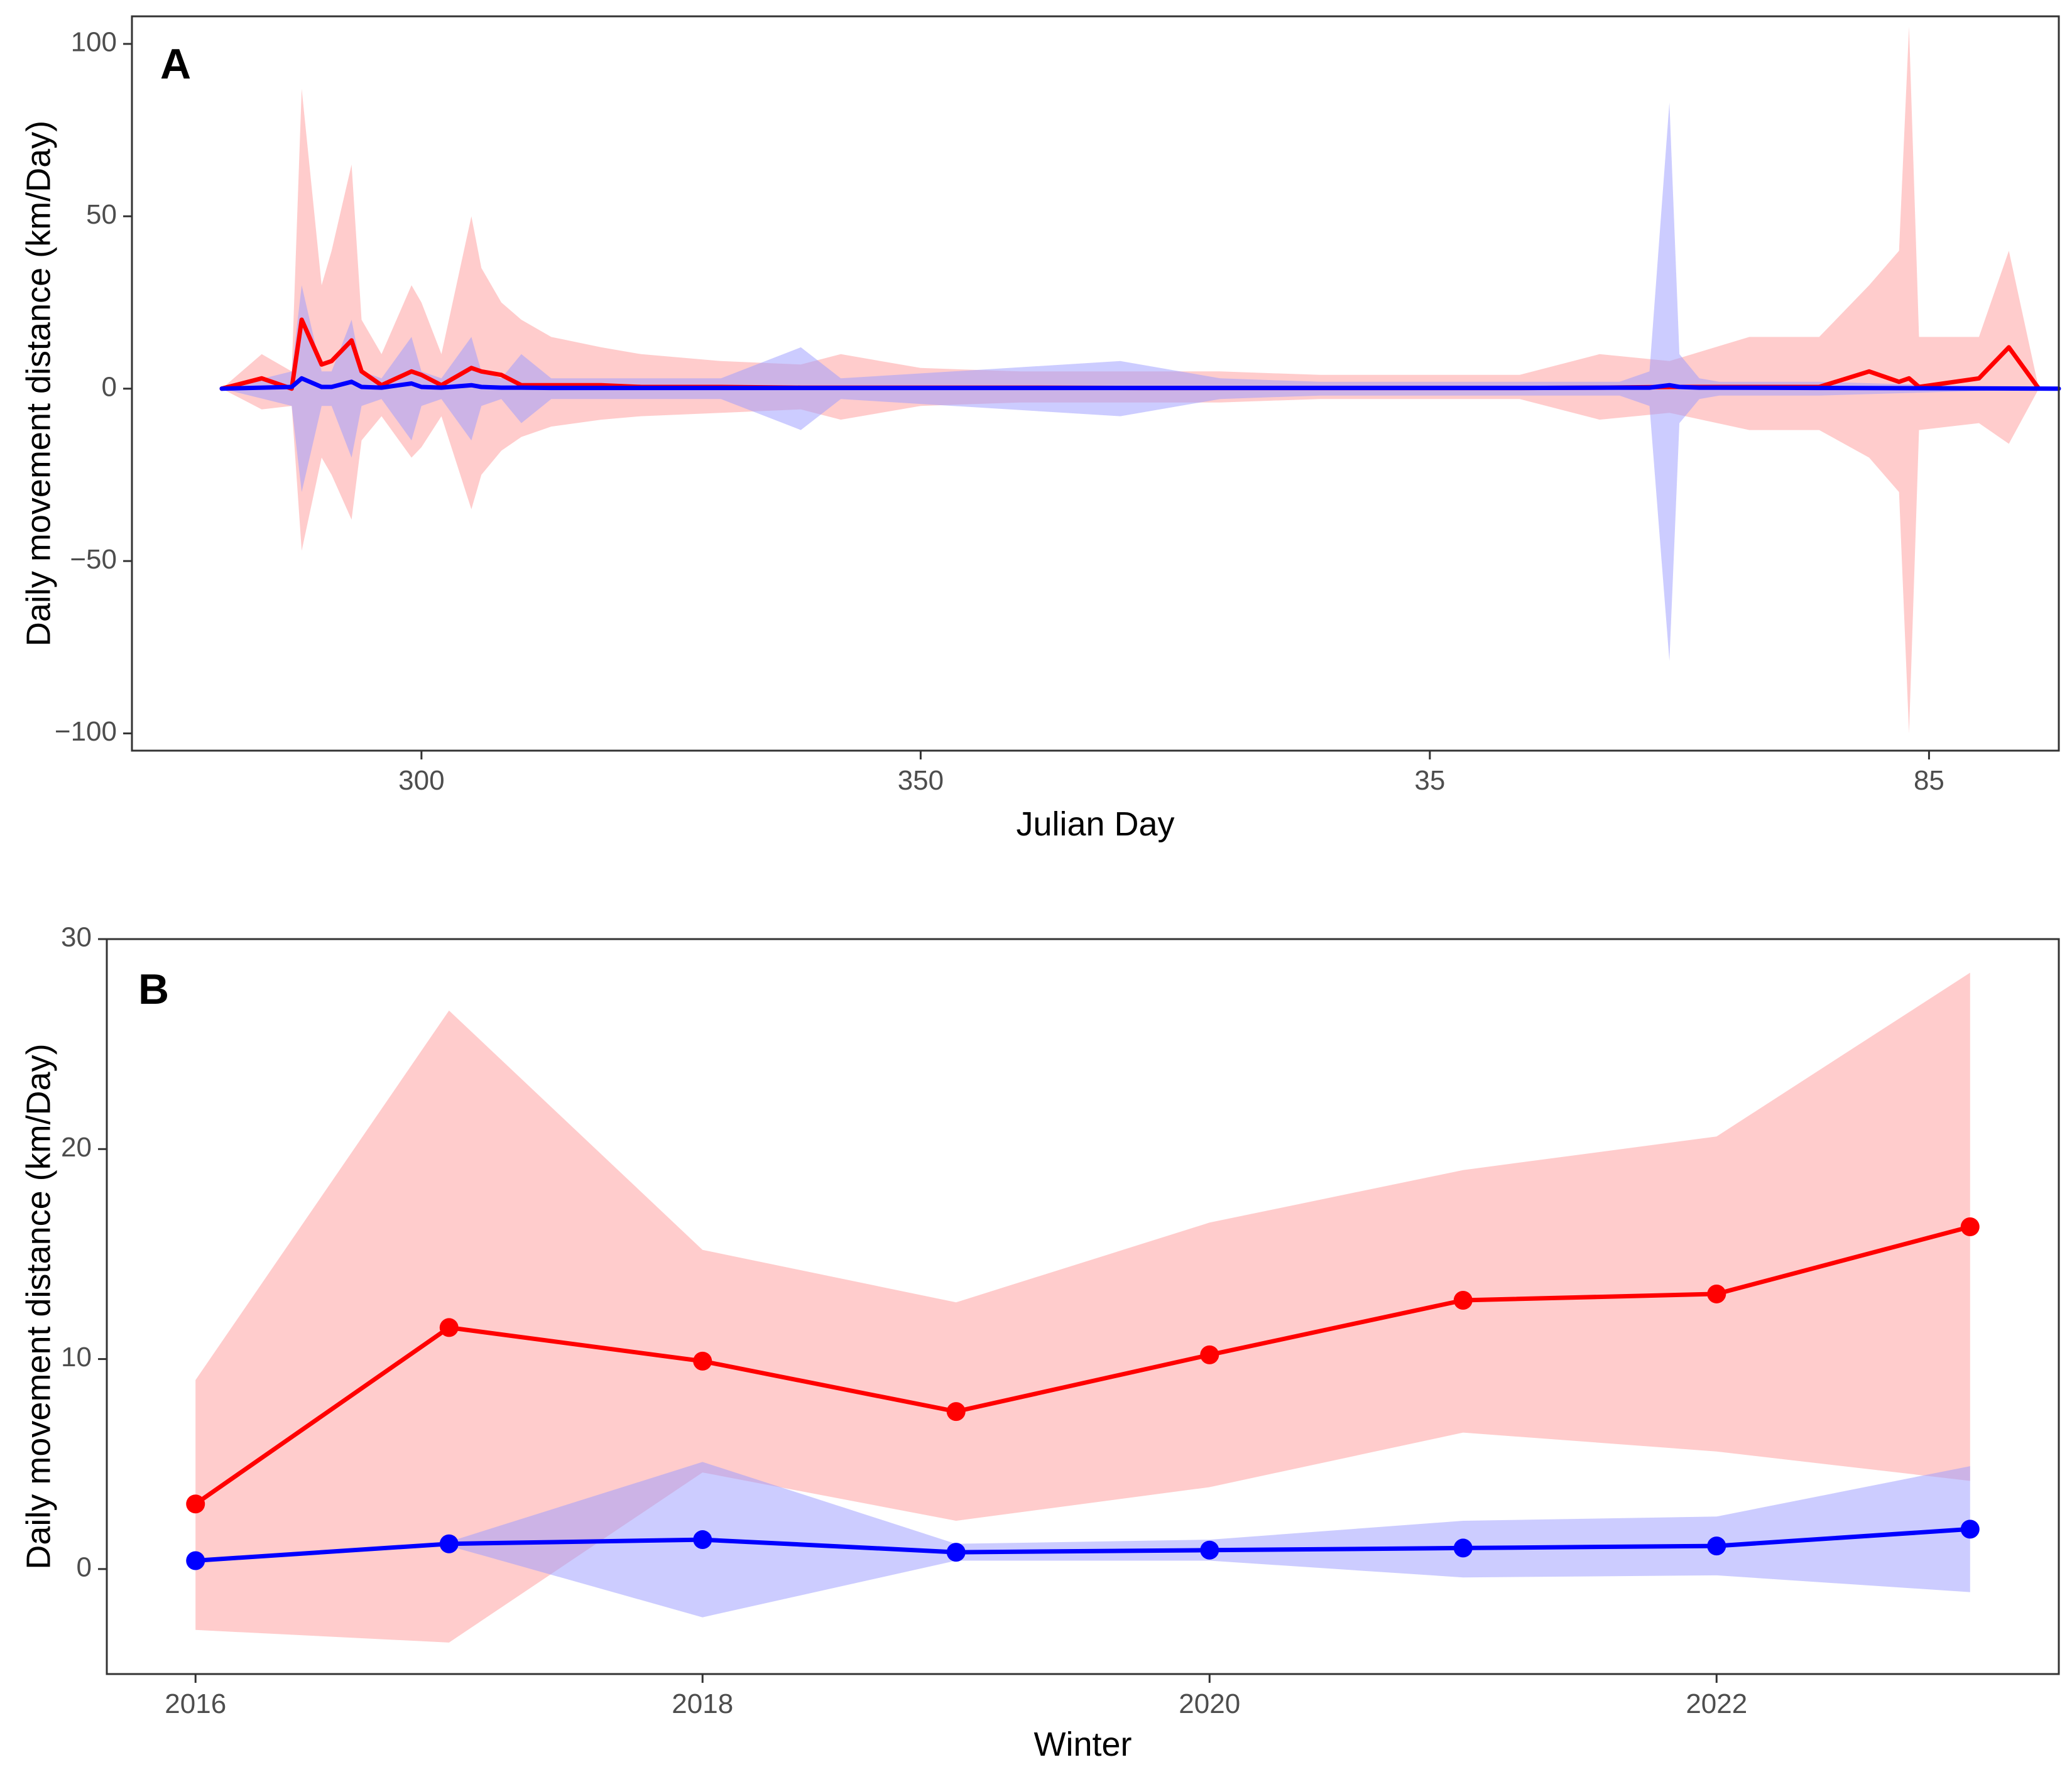 The height and width of the screenshot is (1767, 2072). I want to click on panel-a-x-tick-label: 350, so click(921, 780).